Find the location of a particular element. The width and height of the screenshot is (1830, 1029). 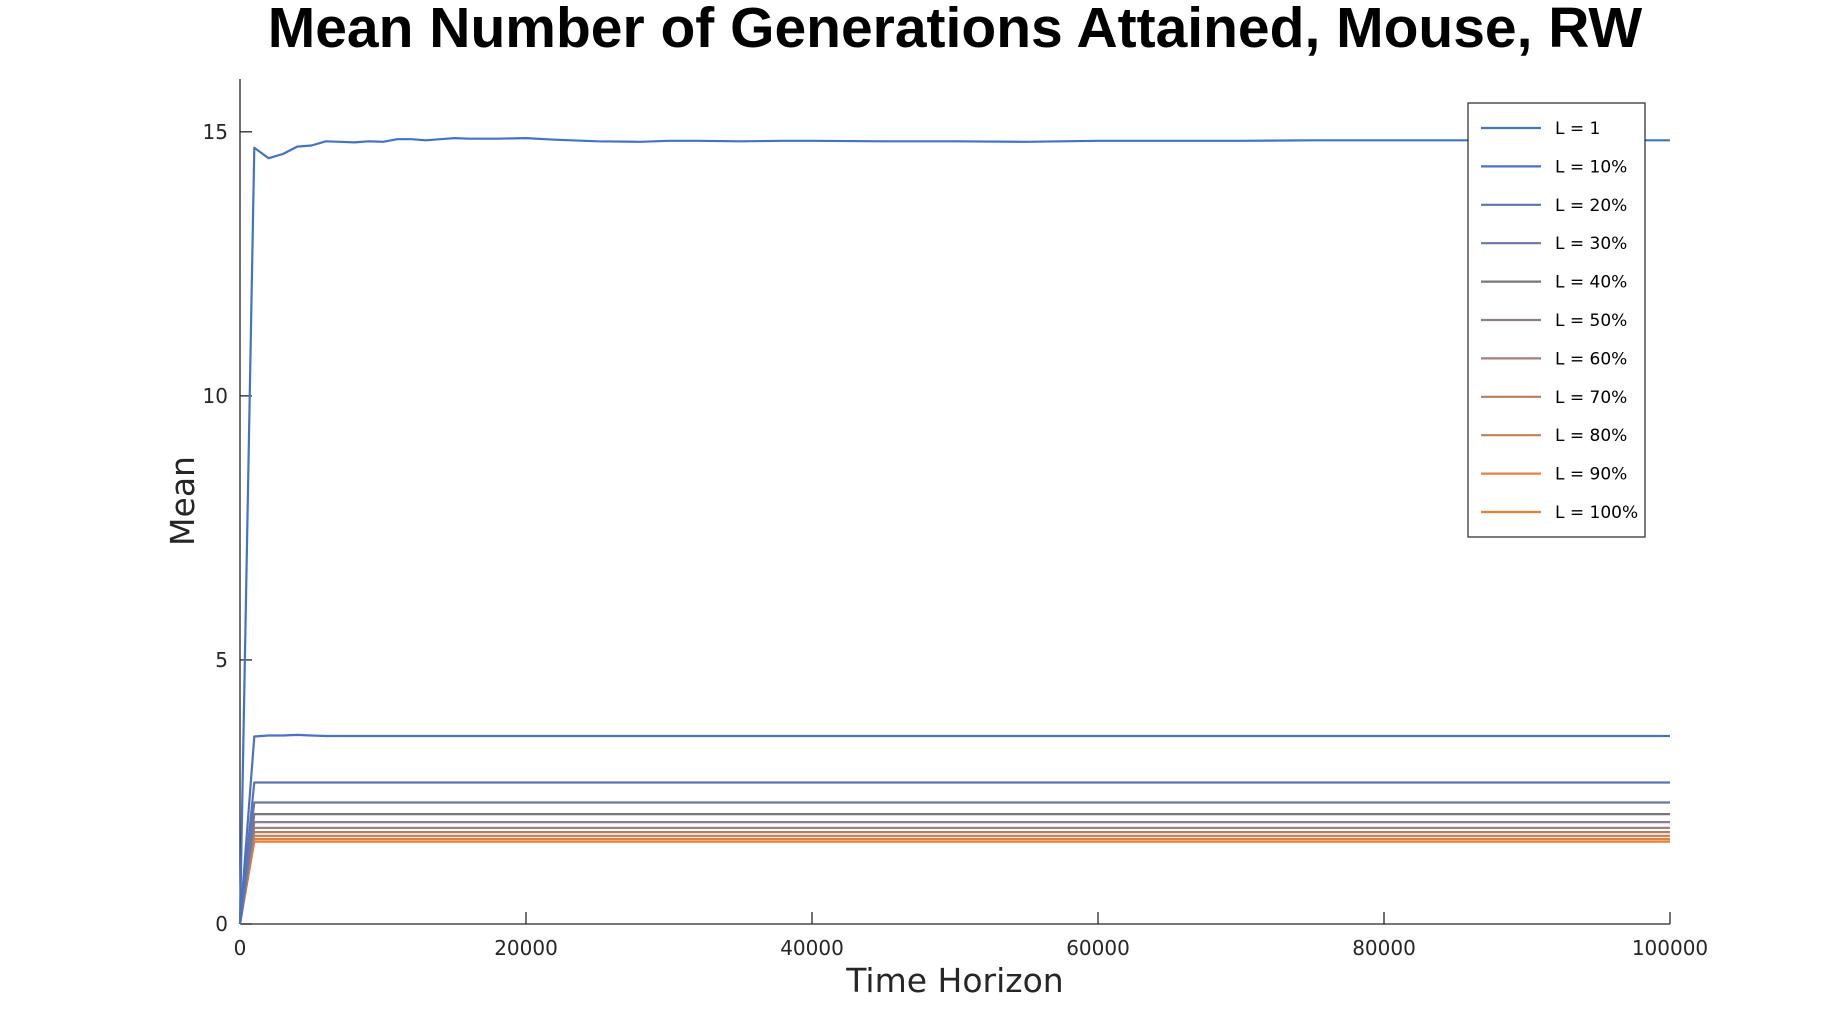

y-tick-label: 0 is located at coordinates (221, 924).